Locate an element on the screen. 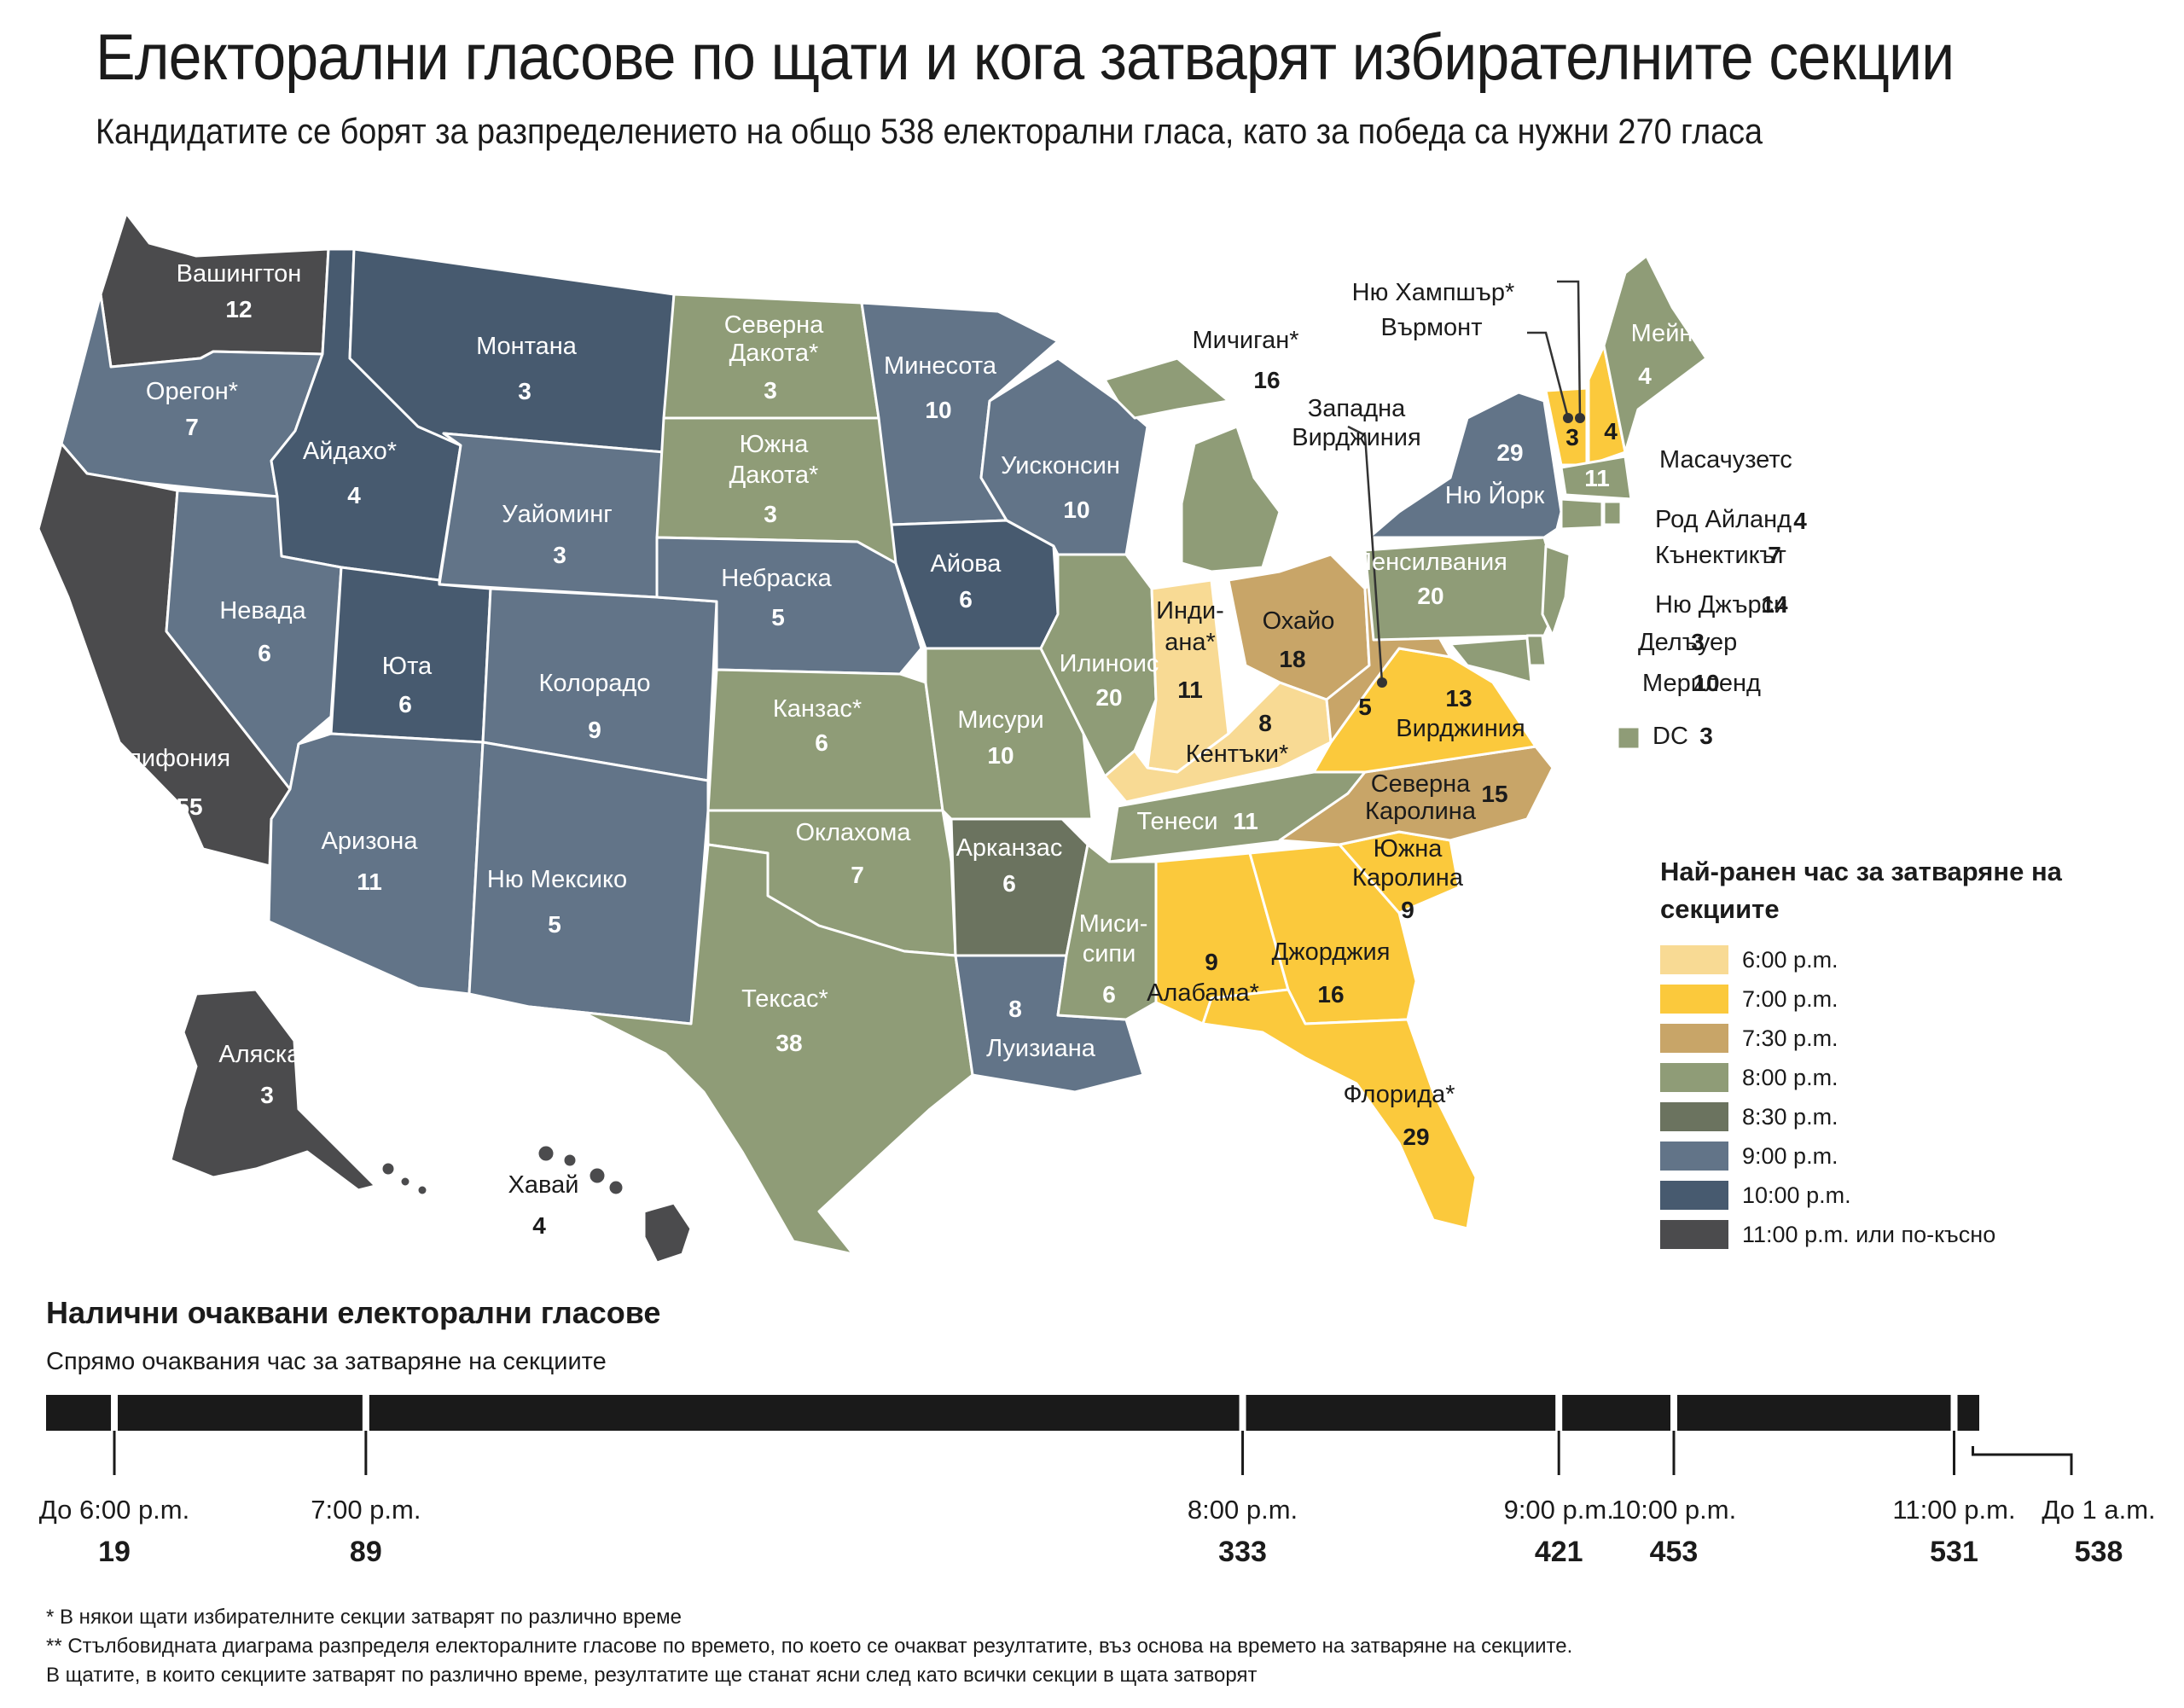 The width and height of the screenshot is (2184, 1708). state-label-mt: Монтана is located at coordinates (527, 346).